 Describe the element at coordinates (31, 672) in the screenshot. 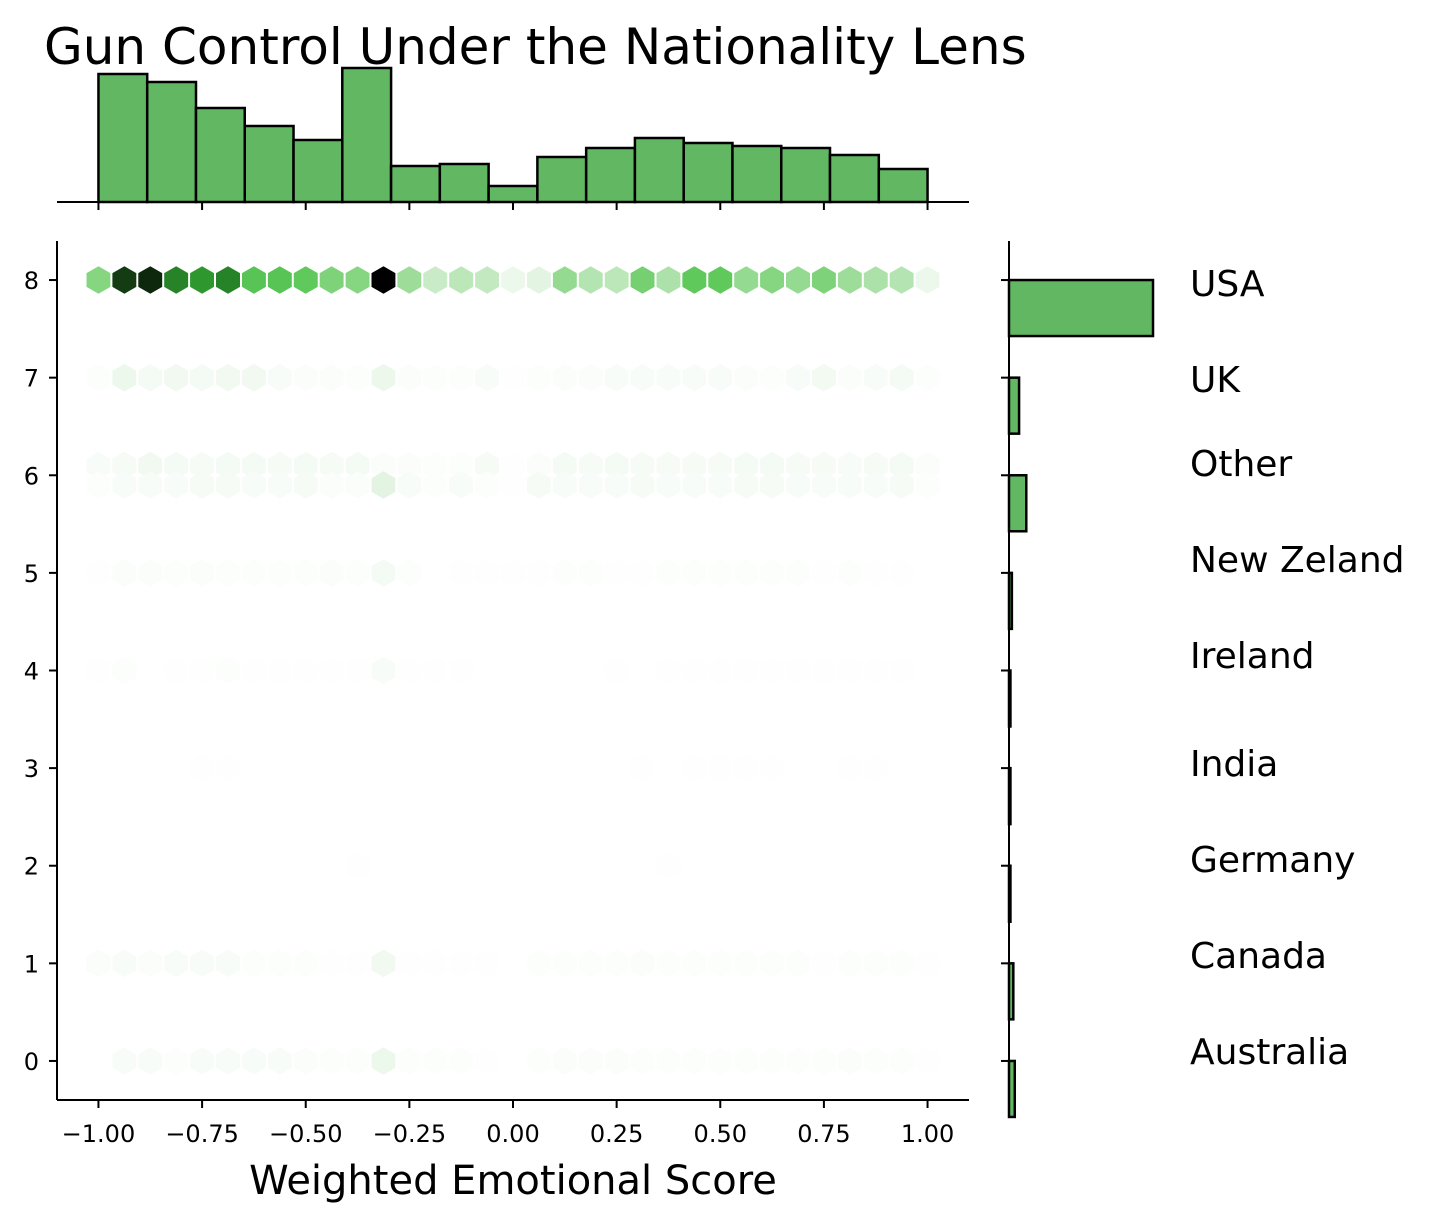

I see `y-tick-label: 4` at that location.